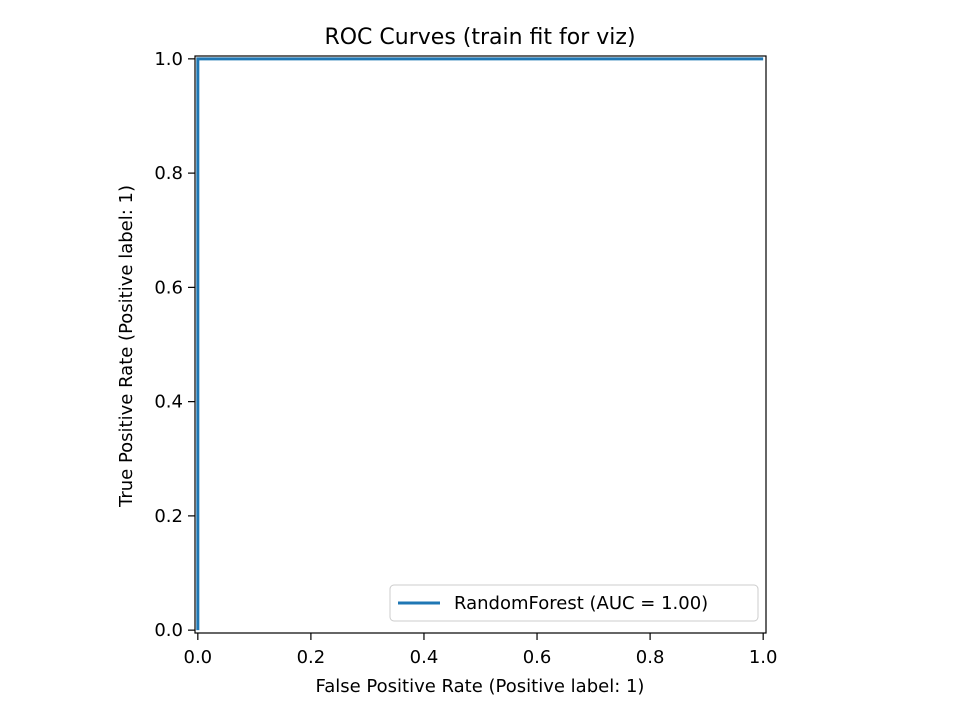  What do you see at coordinates (311, 657) in the screenshot?
I see `x-tick-label-1: 0.2` at bounding box center [311, 657].